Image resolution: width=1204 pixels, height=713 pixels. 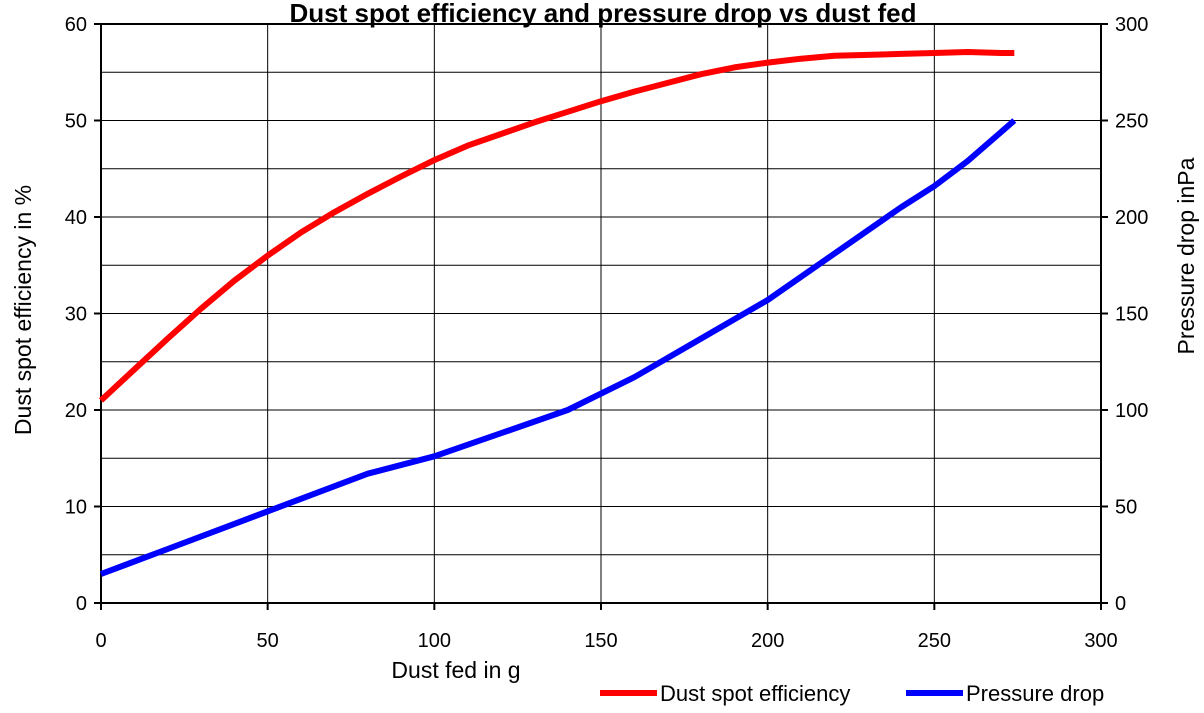 What do you see at coordinates (1186, 255) in the screenshot?
I see `right-axis-title: Pressure drop inPa` at bounding box center [1186, 255].